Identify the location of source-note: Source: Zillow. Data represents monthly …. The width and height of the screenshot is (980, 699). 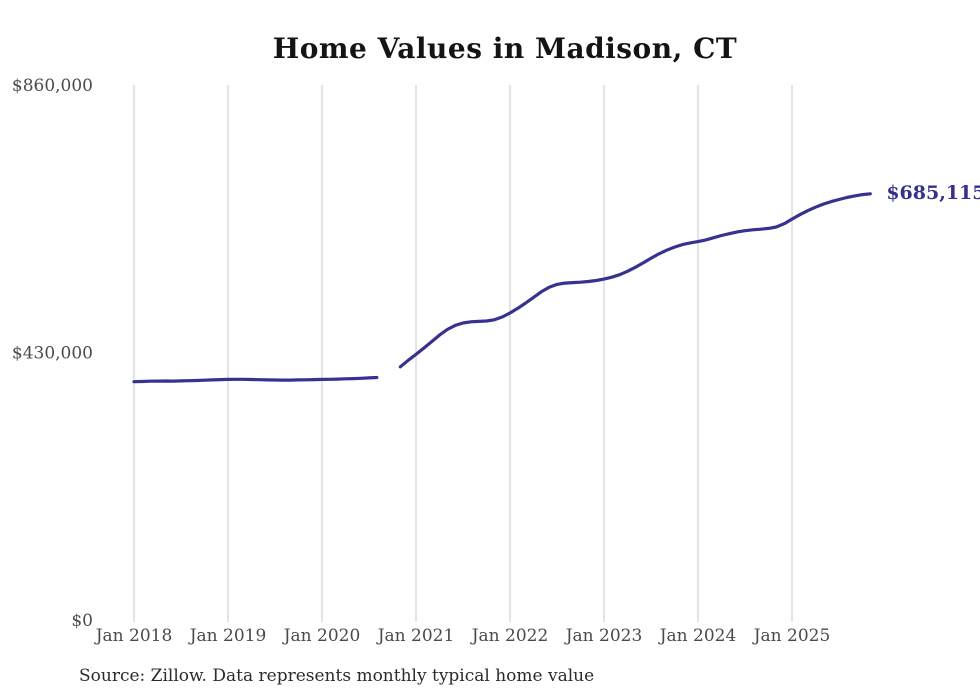
(337, 676).